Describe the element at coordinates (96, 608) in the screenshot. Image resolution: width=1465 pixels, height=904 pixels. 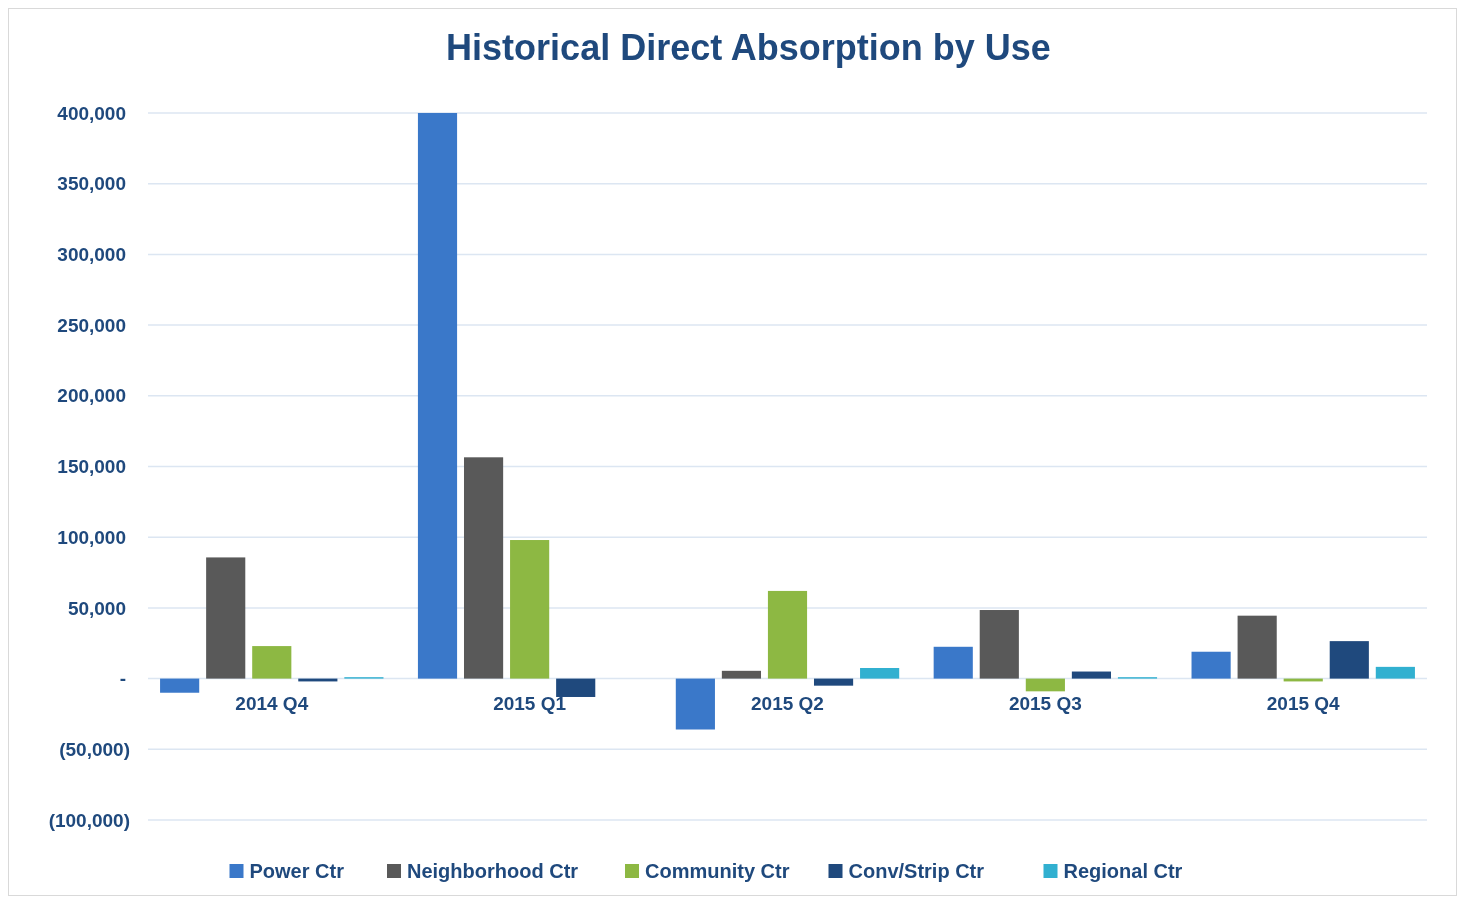
I see `y-tick-label: 50,000` at that location.